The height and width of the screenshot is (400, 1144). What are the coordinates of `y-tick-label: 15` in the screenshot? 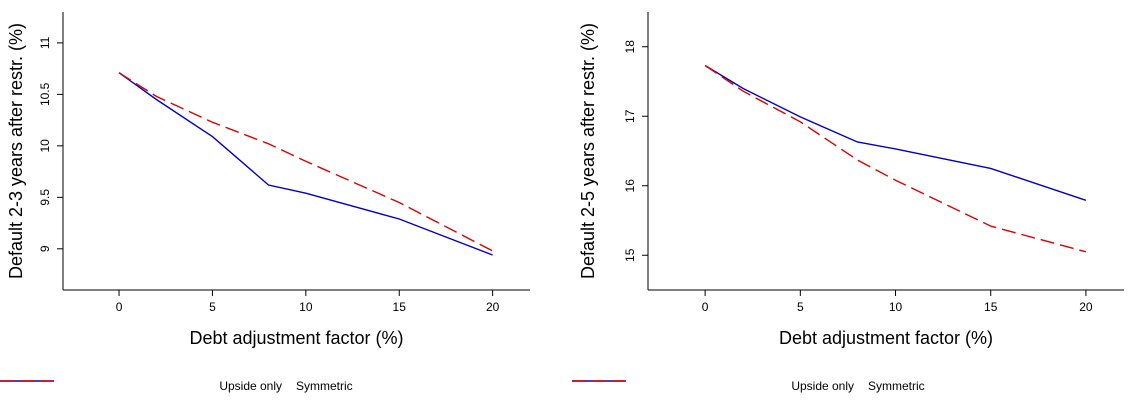 It's located at (630, 255).